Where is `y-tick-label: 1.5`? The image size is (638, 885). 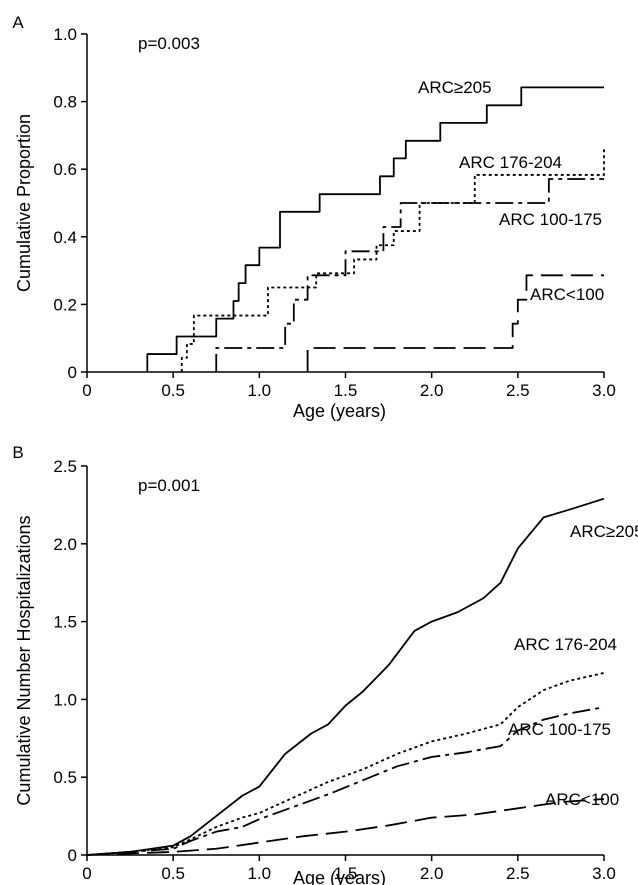
y-tick-label: 1.5 is located at coordinates (65, 622).